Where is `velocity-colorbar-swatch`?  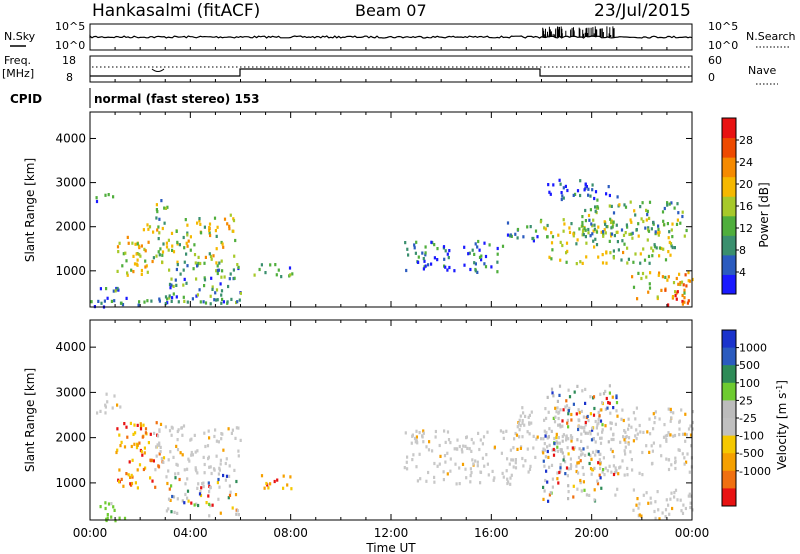 velocity-colorbar-swatch is located at coordinates (729, 427).